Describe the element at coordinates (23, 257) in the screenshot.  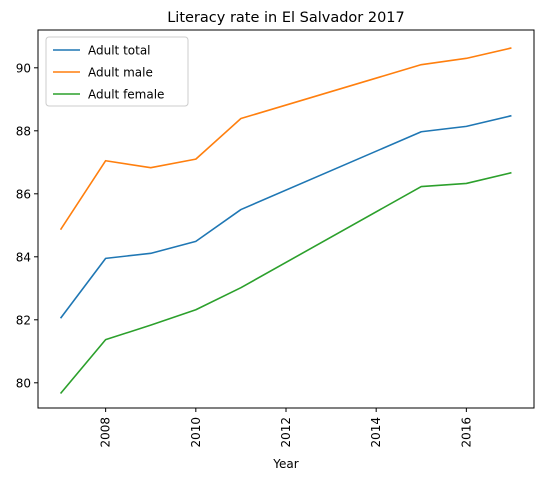
I see `y-tick-label: 84` at that location.